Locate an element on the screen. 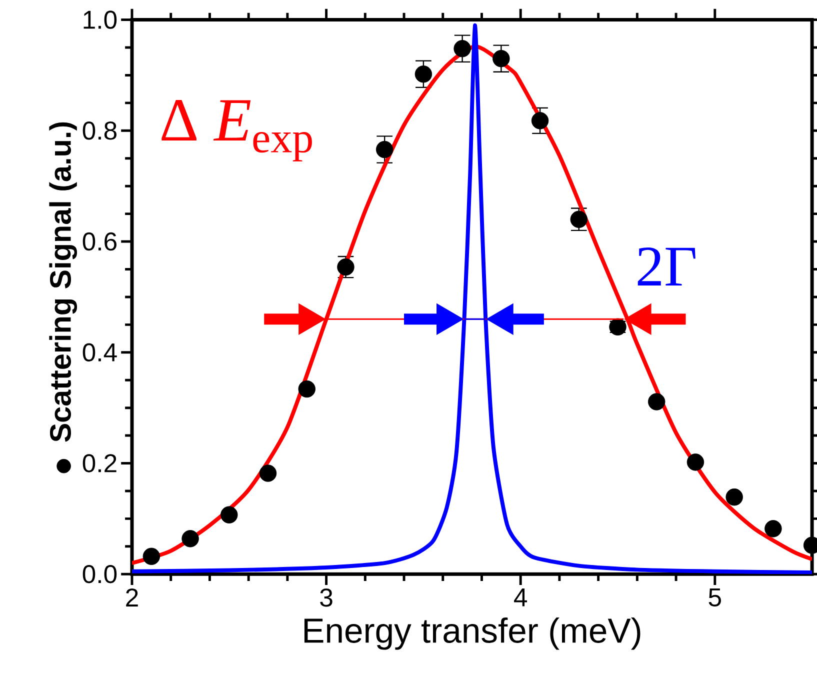 The image size is (817, 691). annotation: Δ E$_{exp}$ is located at coordinates (237, 131).